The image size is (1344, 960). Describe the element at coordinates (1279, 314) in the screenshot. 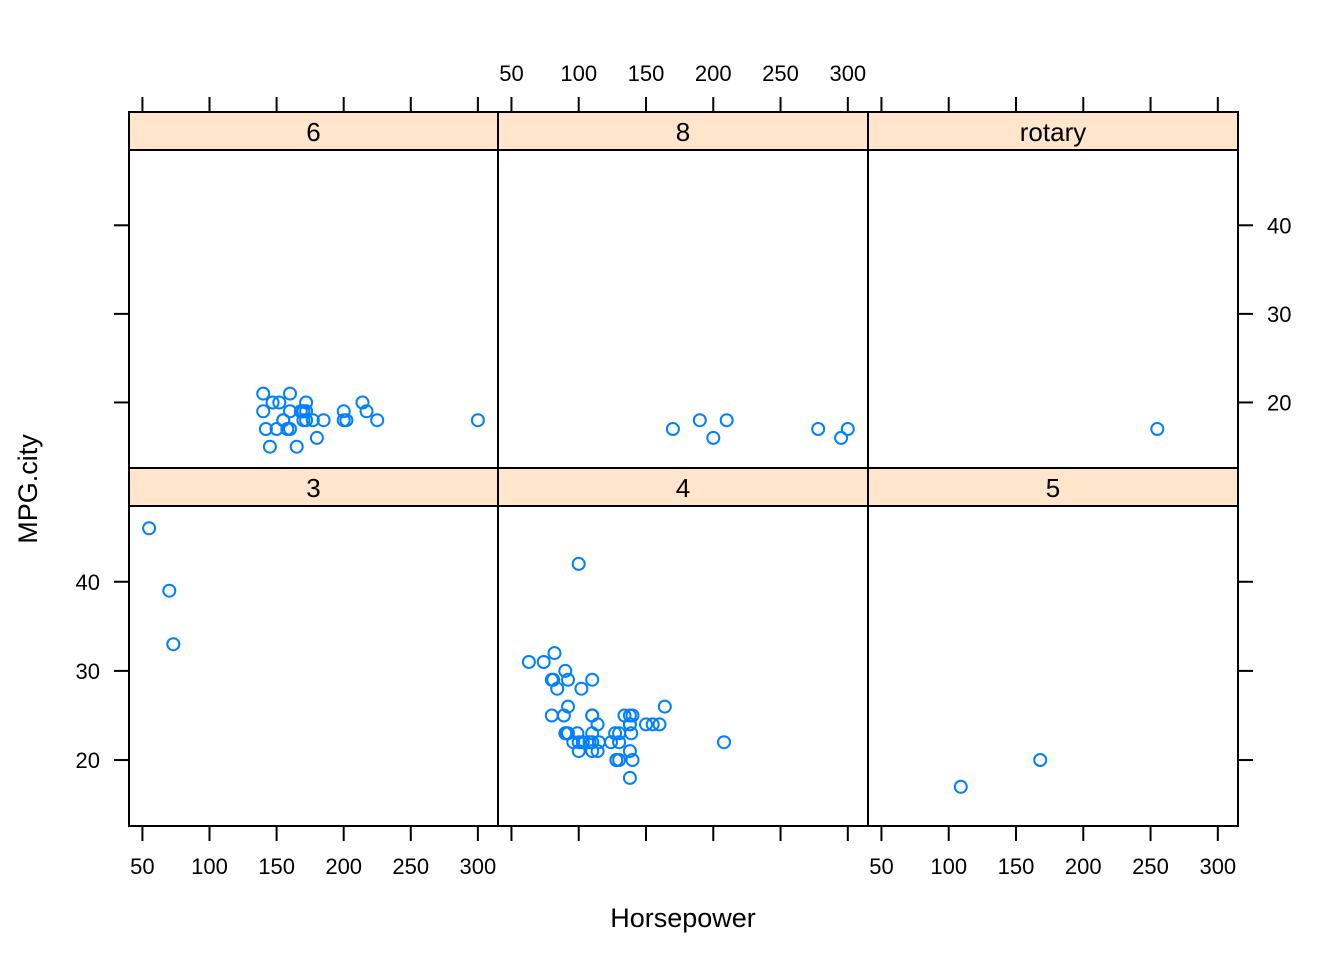

I see `y-tick-label-right: 30` at that location.